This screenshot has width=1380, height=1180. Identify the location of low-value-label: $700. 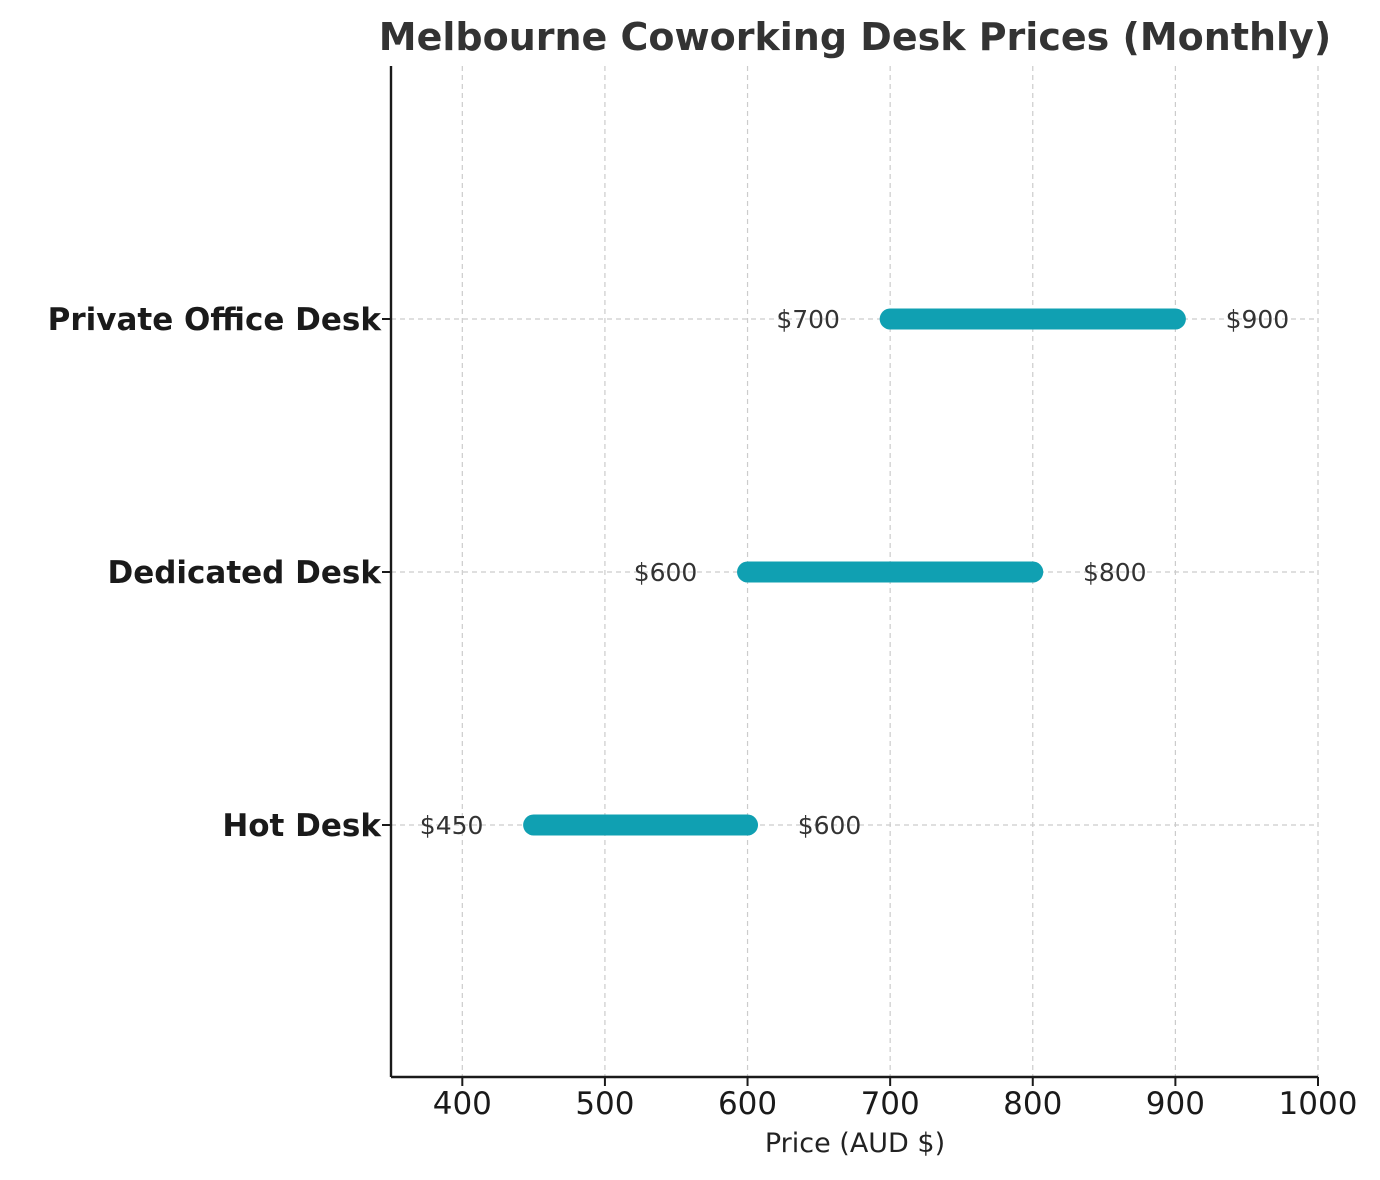
(808, 319).